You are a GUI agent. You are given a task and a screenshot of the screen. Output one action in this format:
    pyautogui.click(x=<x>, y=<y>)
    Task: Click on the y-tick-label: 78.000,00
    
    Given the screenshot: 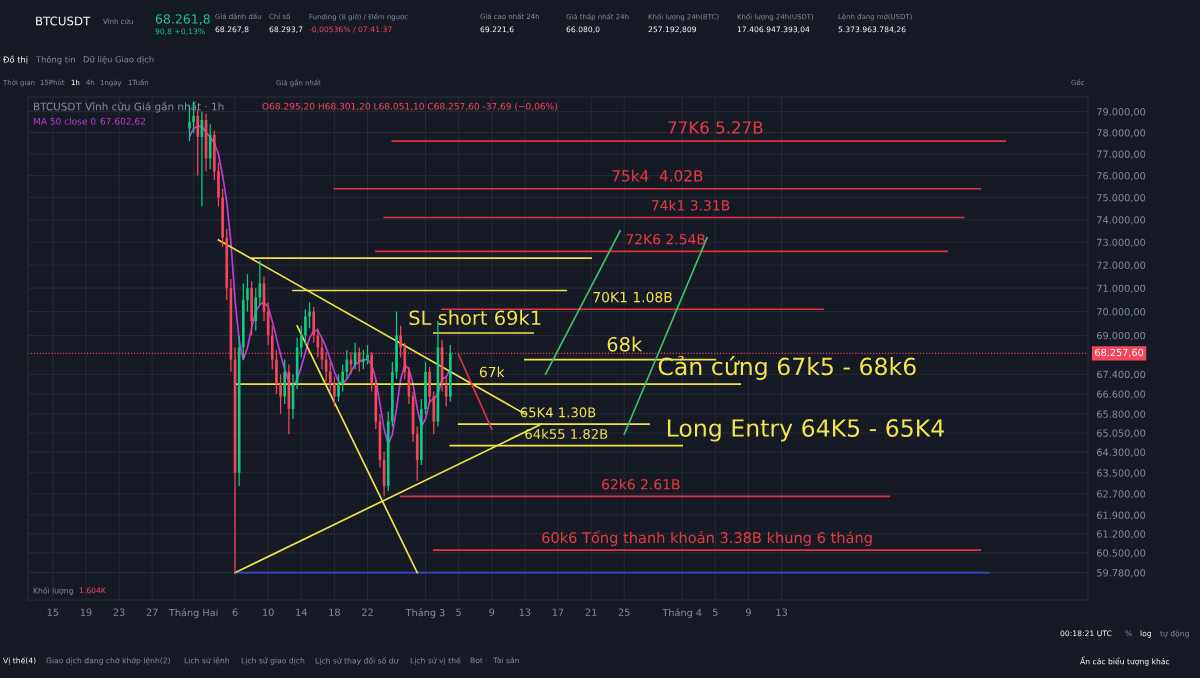 What is the action you would take?
    pyautogui.click(x=1121, y=133)
    